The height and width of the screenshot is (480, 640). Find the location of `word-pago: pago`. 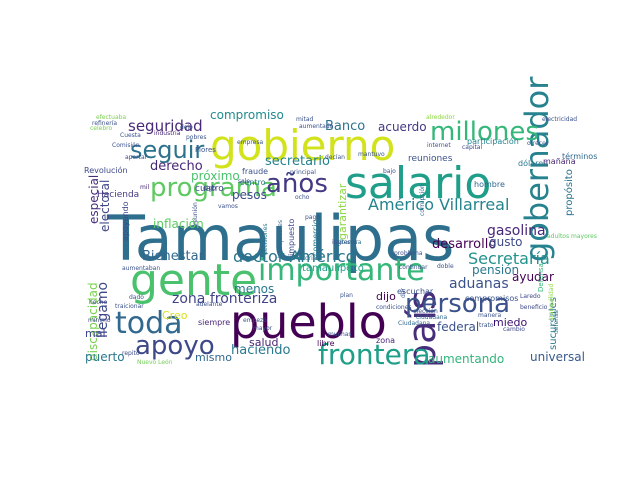

word-pago: pago is located at coordinates (312, 217).